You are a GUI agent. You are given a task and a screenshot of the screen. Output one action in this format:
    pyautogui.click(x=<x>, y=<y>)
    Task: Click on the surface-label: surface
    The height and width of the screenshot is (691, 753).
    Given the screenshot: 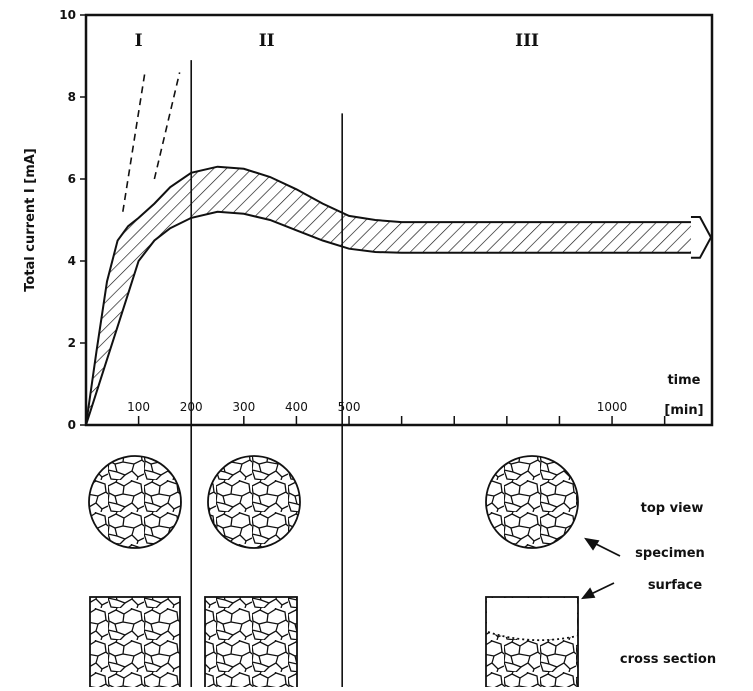 What is the action you would take?
    pyautogui.click(x=675, y=585)
    